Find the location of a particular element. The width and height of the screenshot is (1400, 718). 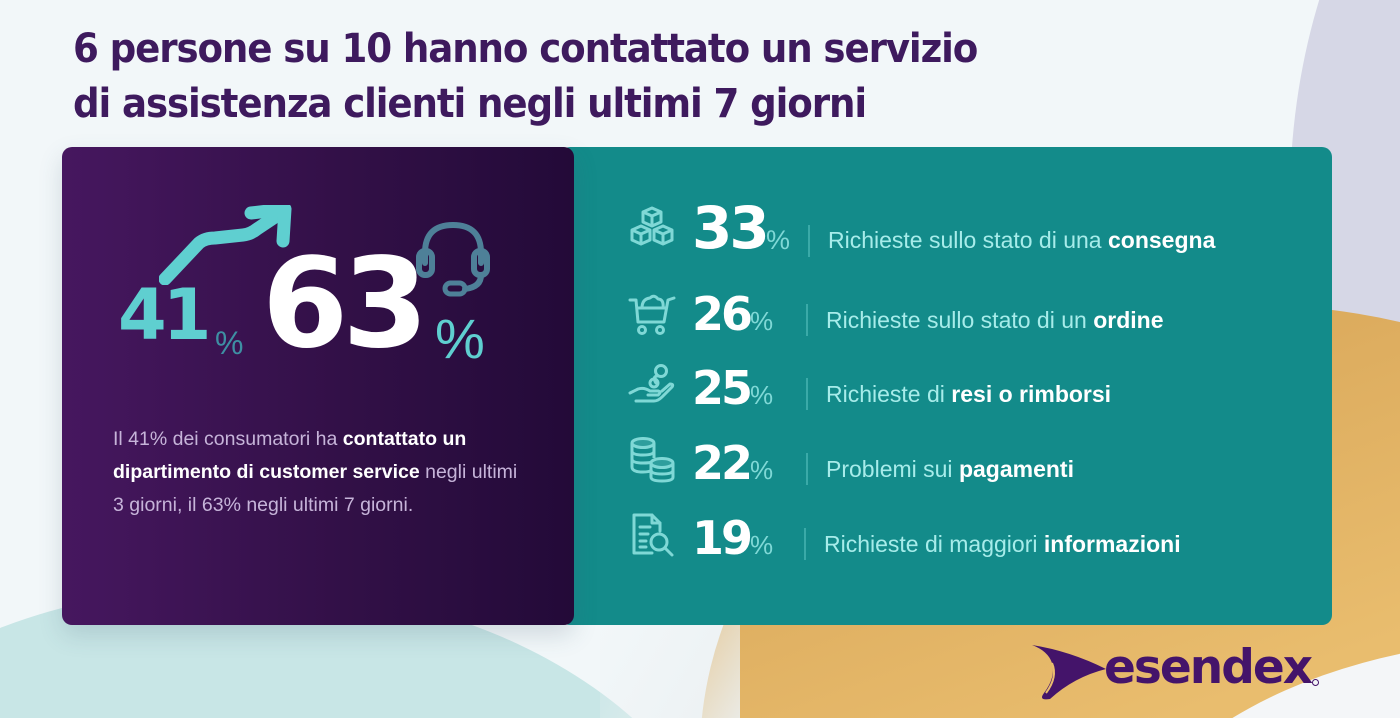

stat-63-unit: % is located at coordinates (460, 338).